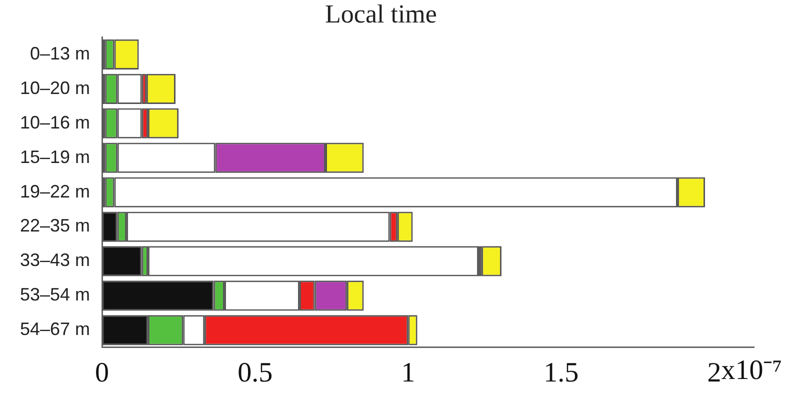 The width and height of the screenshot is (794, 405). Describe the element at coordinates (751, 370) in the screenshot. I see `x-axis-title: x10⁻⁷` at that location.